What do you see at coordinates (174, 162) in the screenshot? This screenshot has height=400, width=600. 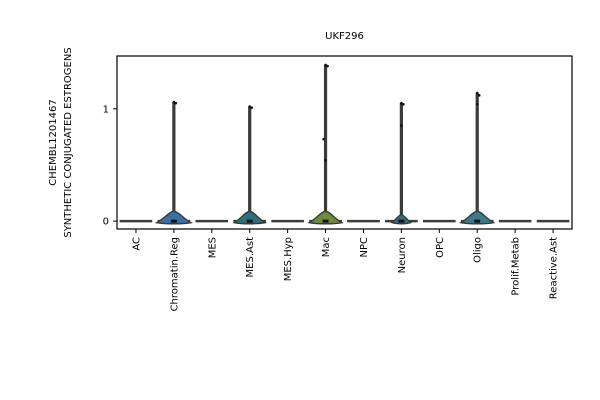 I see `violin-Chromatin.Reg` at bounding box center [174, 162].